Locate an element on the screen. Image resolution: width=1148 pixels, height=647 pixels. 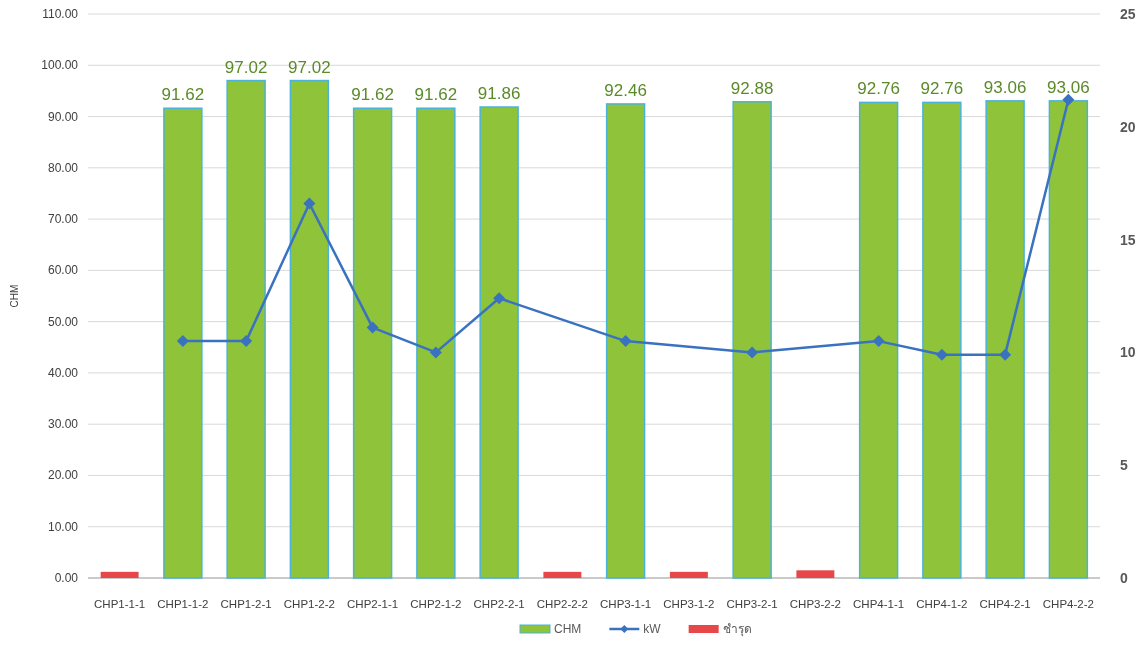
y-tick-label: 0.00 is located at coordinates (66, 578).